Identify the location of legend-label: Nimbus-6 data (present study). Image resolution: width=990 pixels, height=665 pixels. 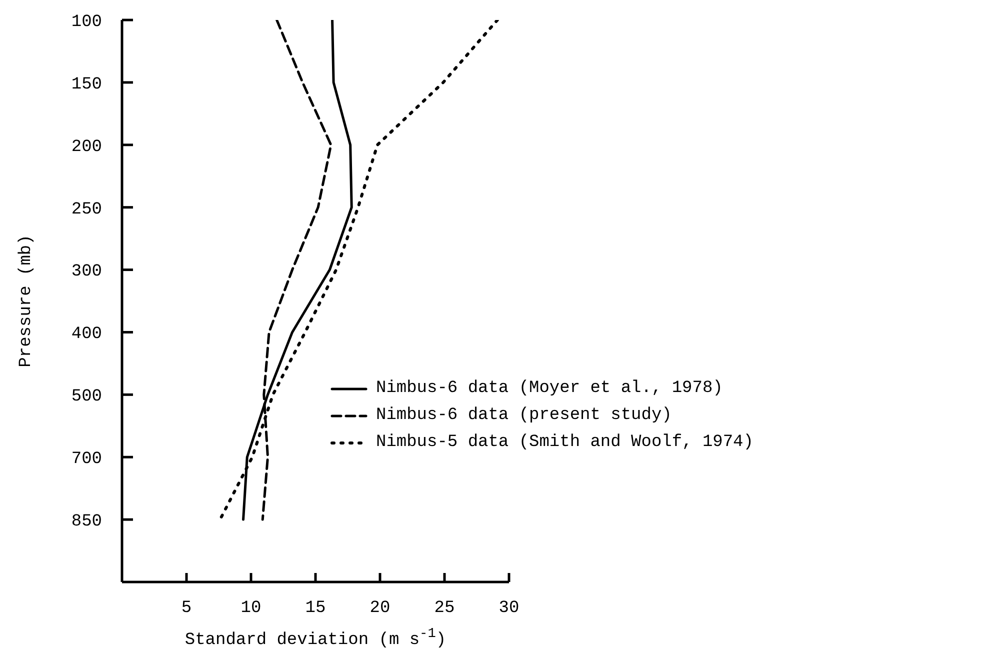
(524, 416).